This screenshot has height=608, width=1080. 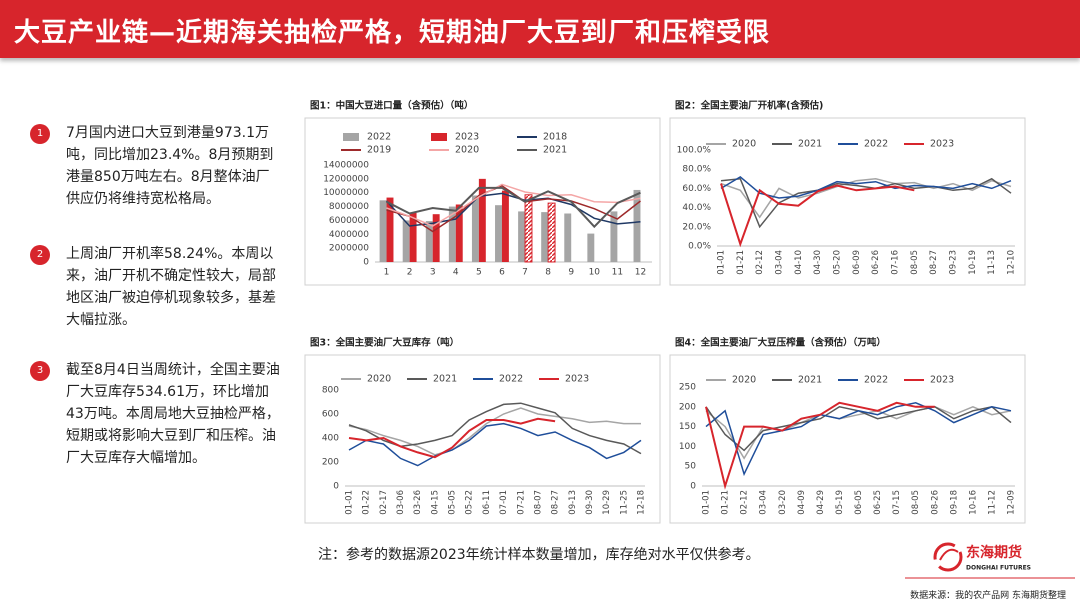 I want to click on legend-label: 2019, so click(x=379, y=150).